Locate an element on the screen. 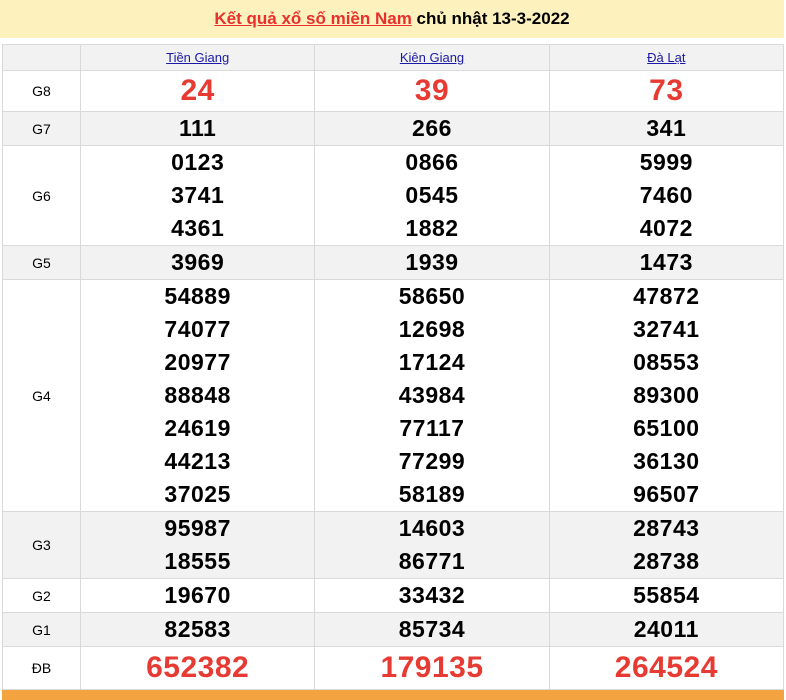 The height and width of the screenshot is (700, 786). prize-number: 264524 is located at coordinates (666, 667).